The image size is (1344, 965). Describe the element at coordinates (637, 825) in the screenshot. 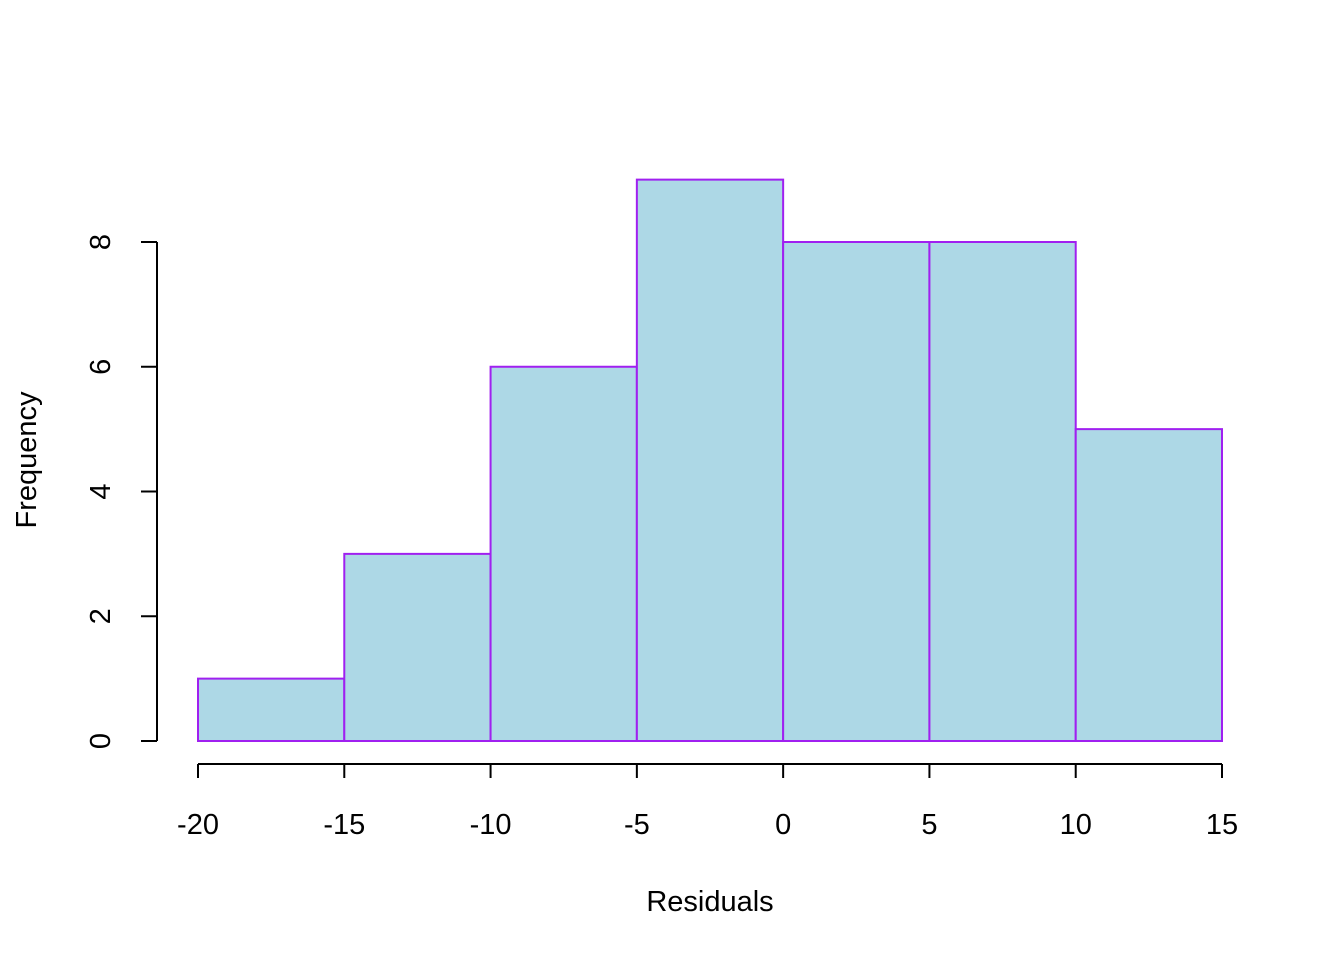

I see `x-tick-label: -5` at that location.